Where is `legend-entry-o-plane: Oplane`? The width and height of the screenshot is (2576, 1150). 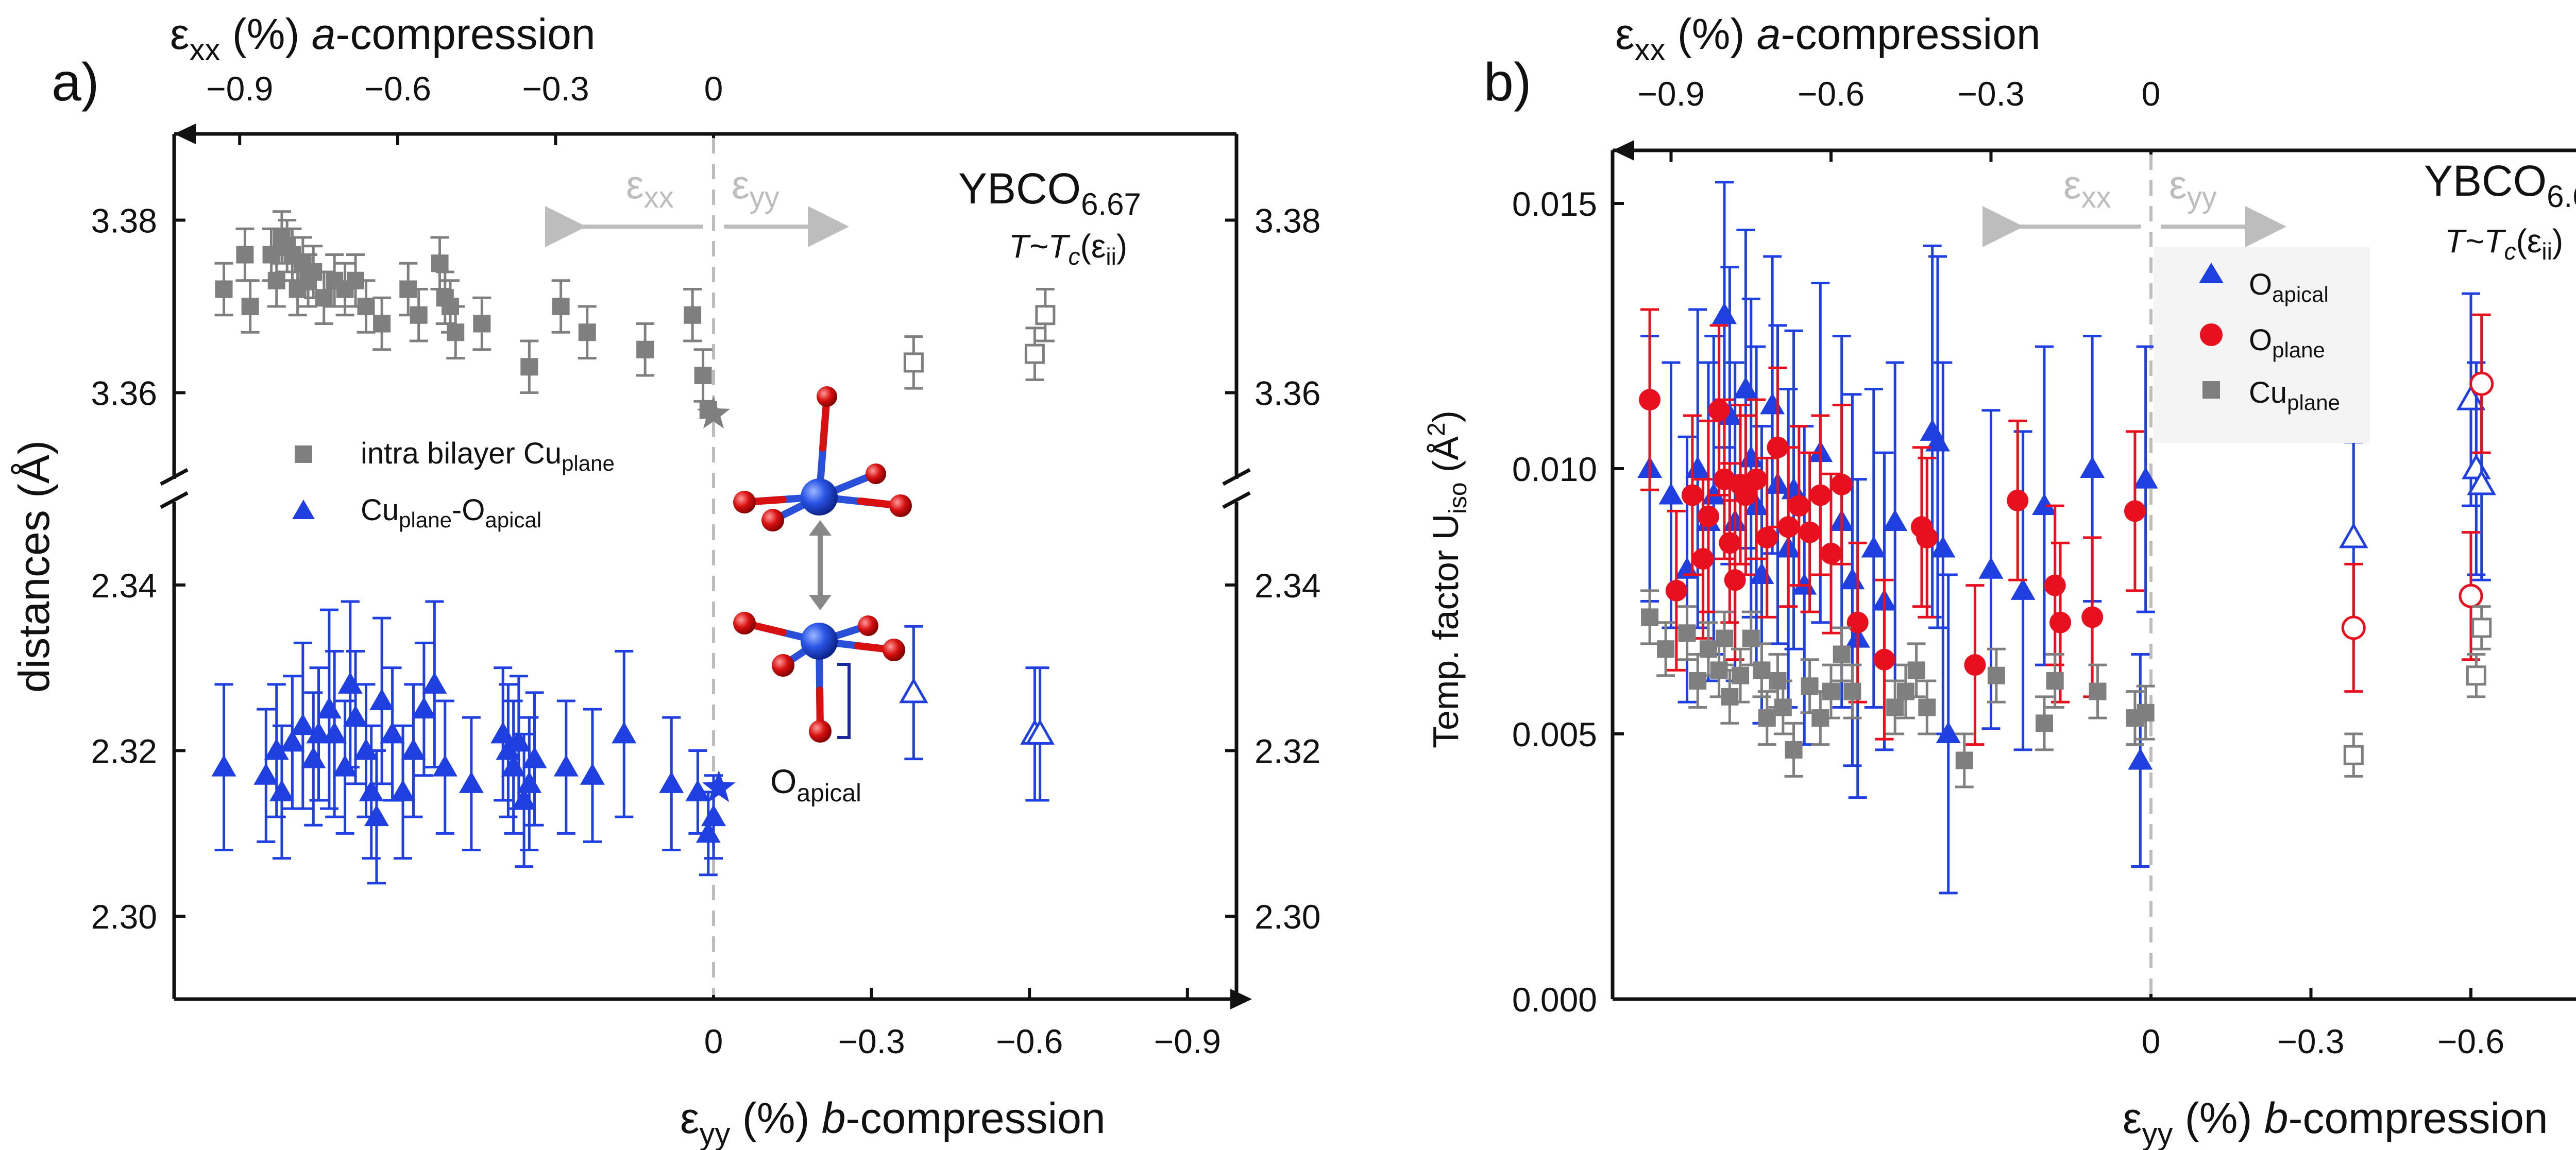
legend-entry-o-plane: Oplane is located at coordinates (2287, 342).